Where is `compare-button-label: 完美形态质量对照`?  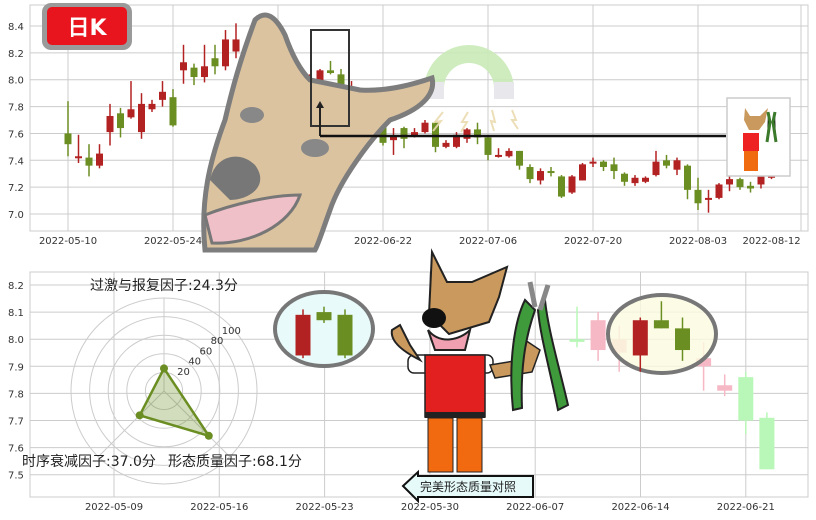
compare-button-label: 完美形态质量对照 is located at coordinates (468, 486).